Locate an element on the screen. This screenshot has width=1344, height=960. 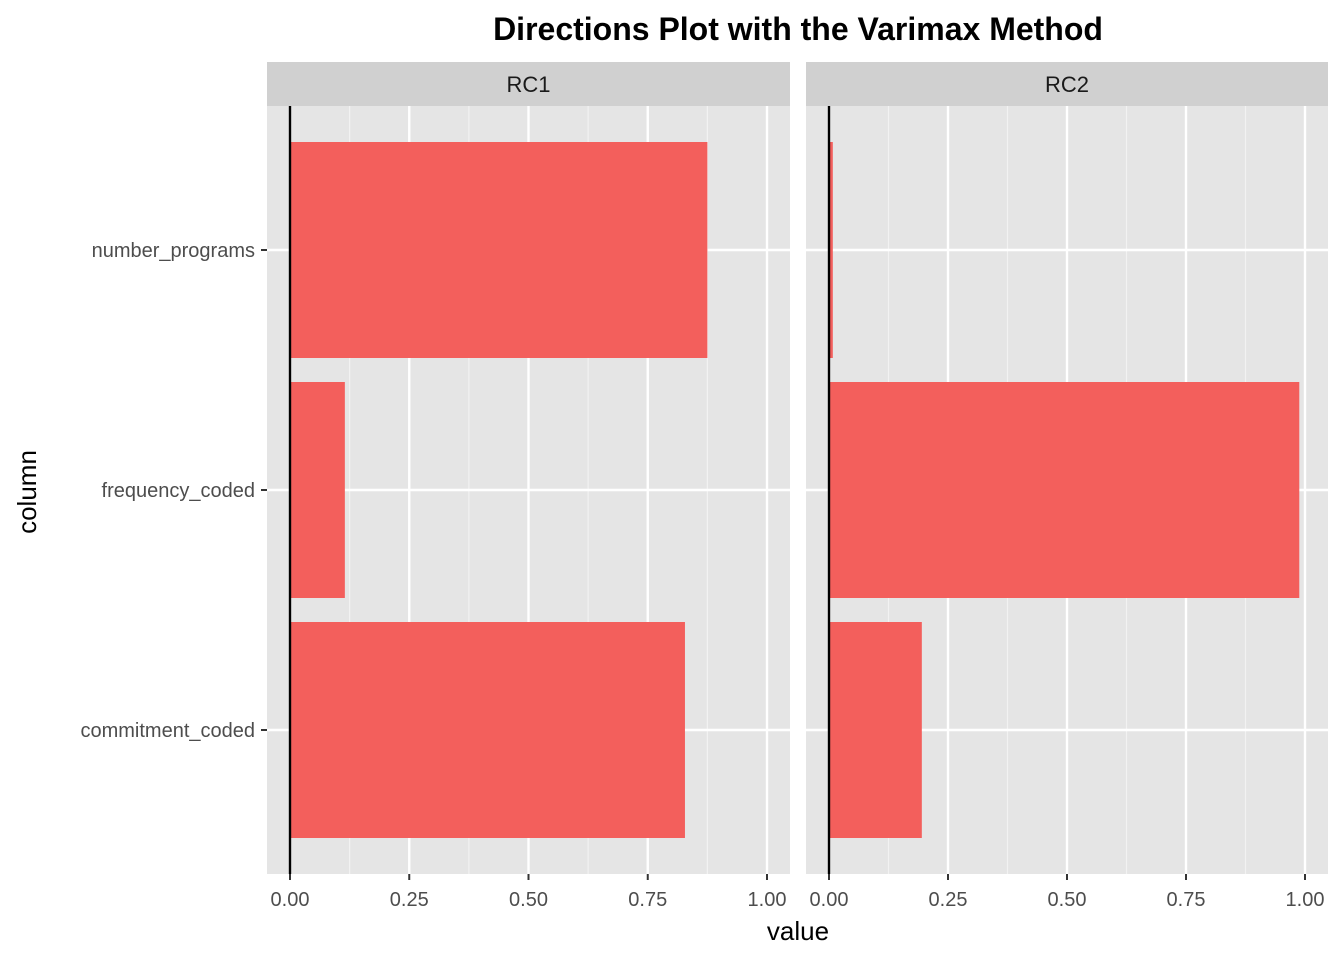
x-axis-title: value is located at coordinates (798, 931).